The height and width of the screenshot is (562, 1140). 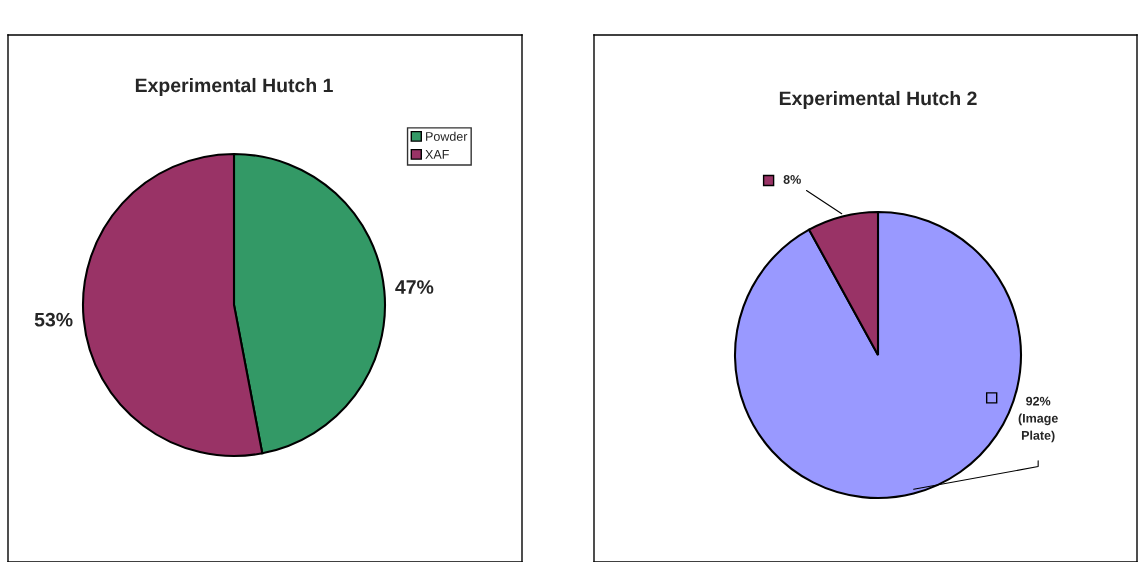 What do you see at coordinates (447, 136) in the screenshot?
I see `legend-label: Powder` at bounding box center [447, 136].